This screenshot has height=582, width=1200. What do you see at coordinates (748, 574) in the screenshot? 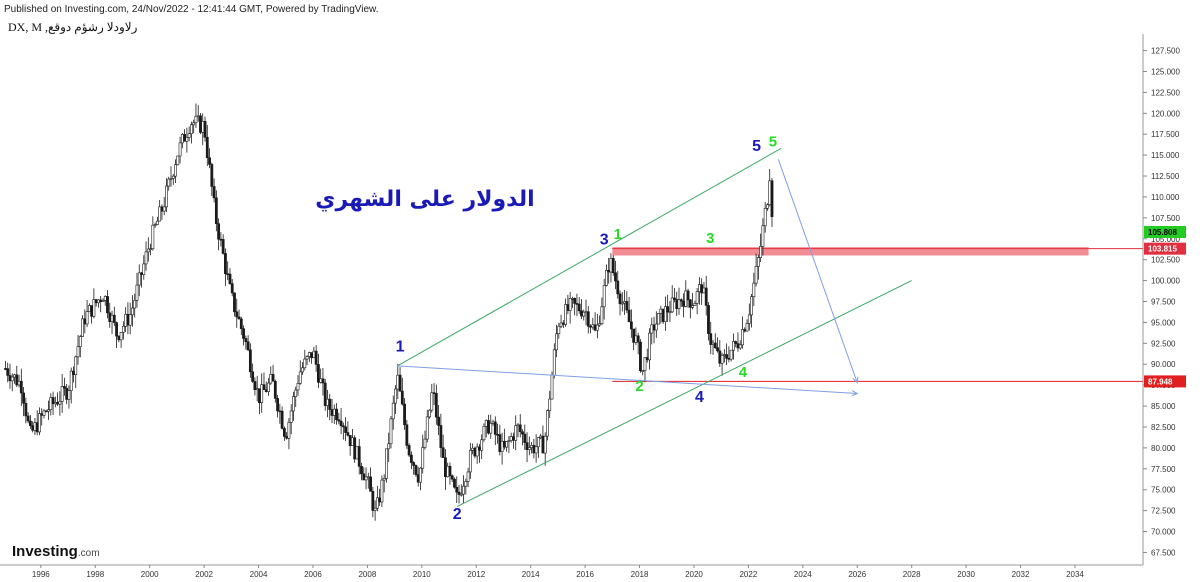
I see `time-tick-label: 2022` at bounding box center [748, 574].